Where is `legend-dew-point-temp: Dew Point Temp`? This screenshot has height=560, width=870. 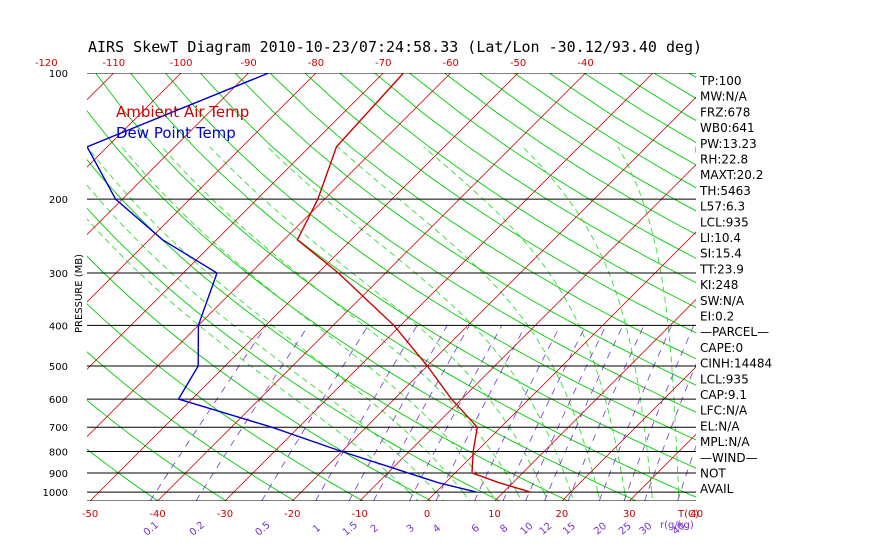 legend-dew-point-temp: Dew Point Temp is located at coordinates (176, 133).